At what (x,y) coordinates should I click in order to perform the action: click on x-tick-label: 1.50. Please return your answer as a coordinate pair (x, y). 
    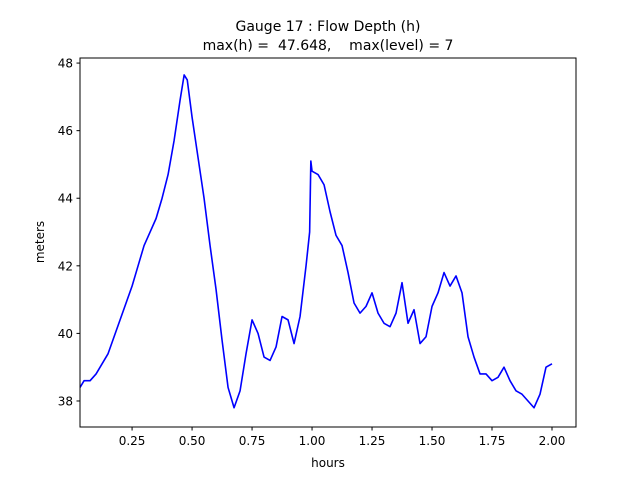
    Looking at the image, I should click on (432, 441).